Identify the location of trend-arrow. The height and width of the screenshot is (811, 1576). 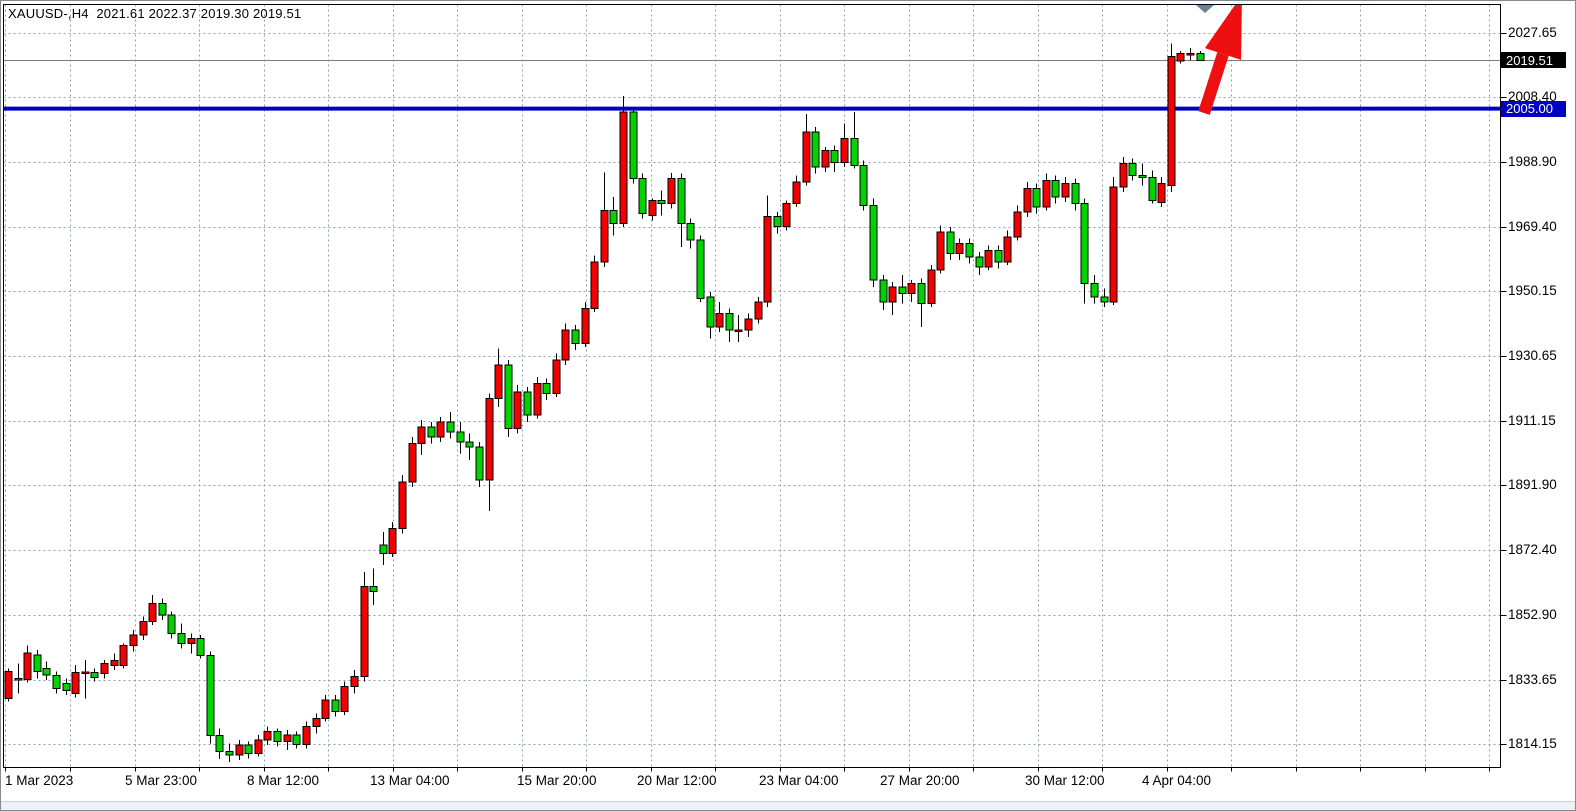
(1220, 57).